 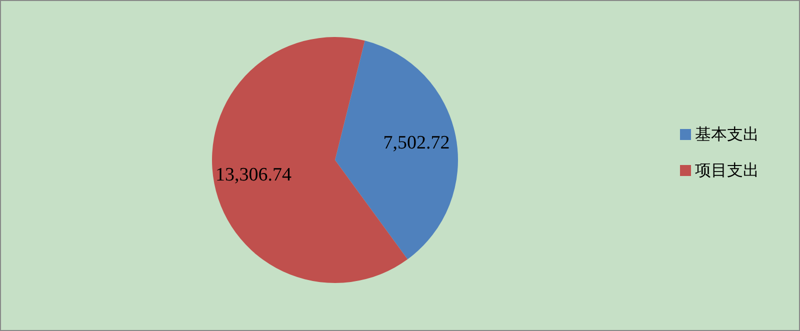 I want to click on pie-slice, so click(x=396, y=150).